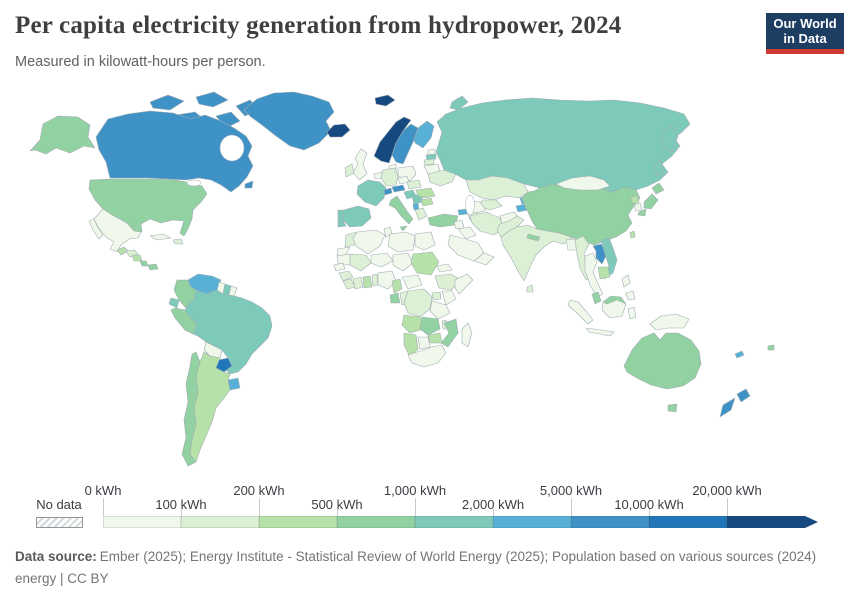 The width and height of the screenshot is (850, 600). Describe the element at coordinates (401, 242) in the screenshot. I see `country-libya` at that location.